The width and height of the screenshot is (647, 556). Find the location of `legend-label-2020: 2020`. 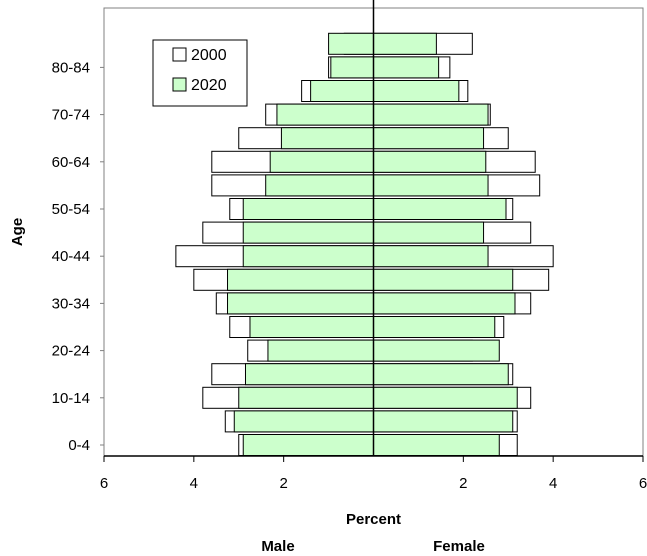

legend-label-2020: 2020 is located at coordinates (209, 85).